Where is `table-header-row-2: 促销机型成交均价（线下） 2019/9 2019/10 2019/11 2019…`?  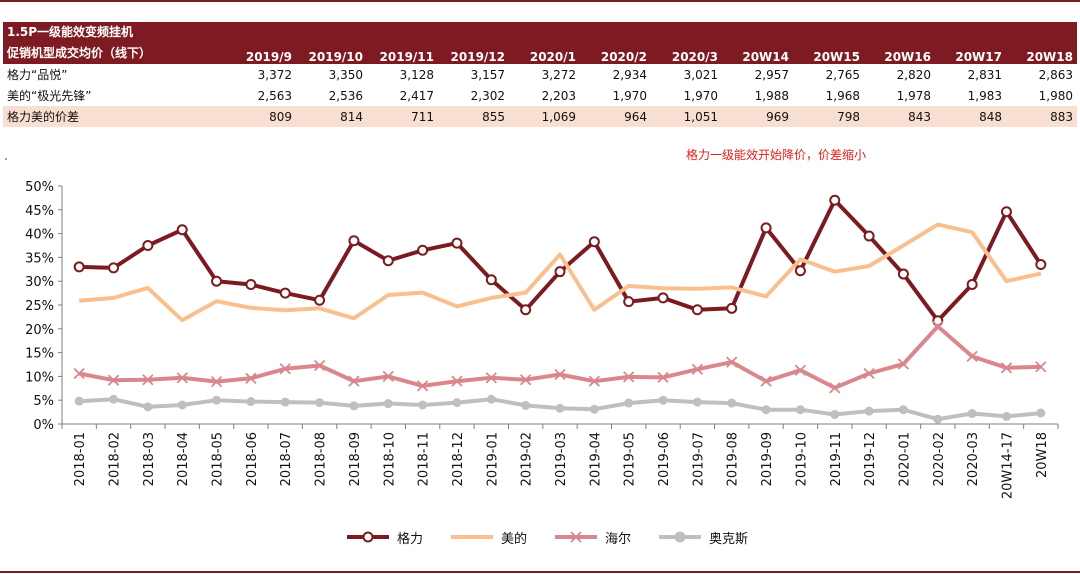 table-header-row-2: 促销机型成交均价（线下） 2019/9 2019/10 2019/11 2019… is located at coordinates (540, 53).